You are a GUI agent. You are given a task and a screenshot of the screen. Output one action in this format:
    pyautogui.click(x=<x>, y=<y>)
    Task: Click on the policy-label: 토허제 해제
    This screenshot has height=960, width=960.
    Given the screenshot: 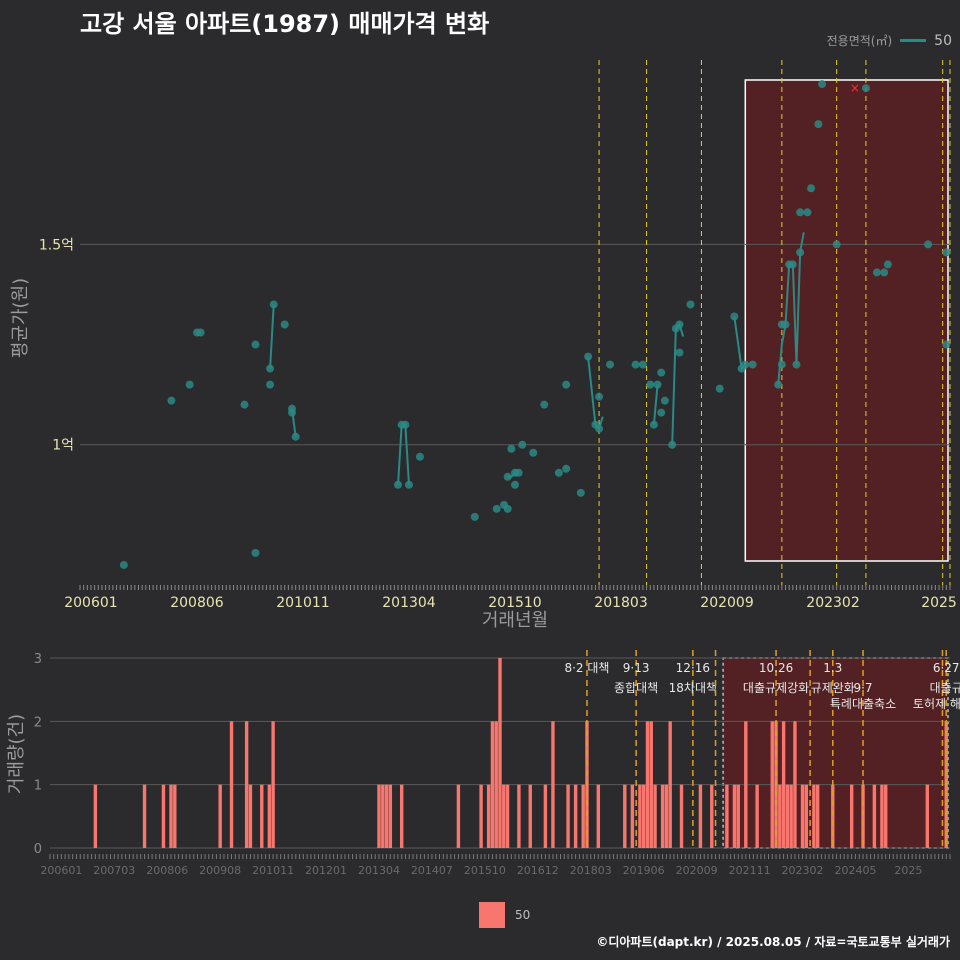 What is the action you would take?
    pyautogui.click(x=936, y=704)
    